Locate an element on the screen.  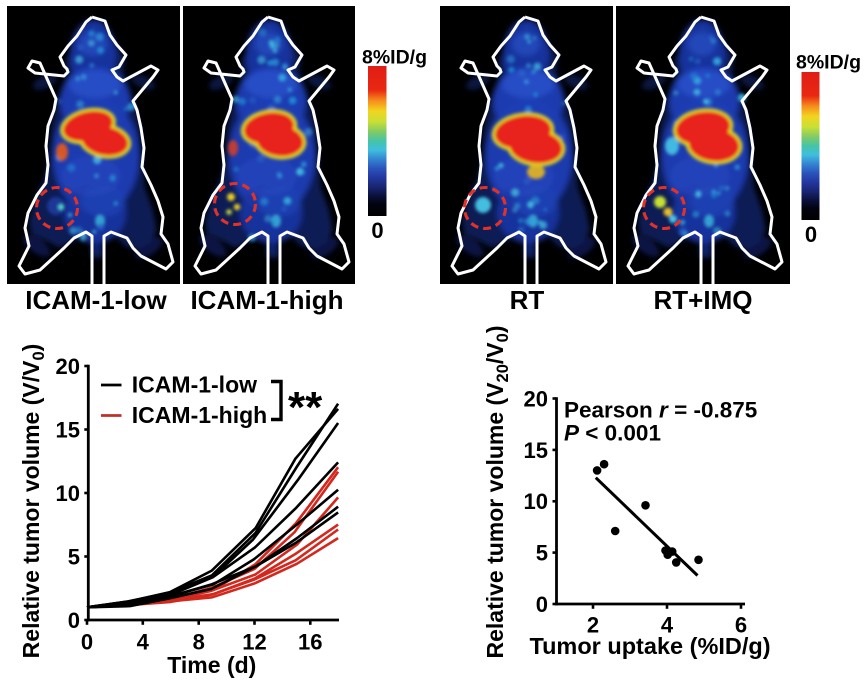
svg-text: 2 is located at coordinates (593, 625).